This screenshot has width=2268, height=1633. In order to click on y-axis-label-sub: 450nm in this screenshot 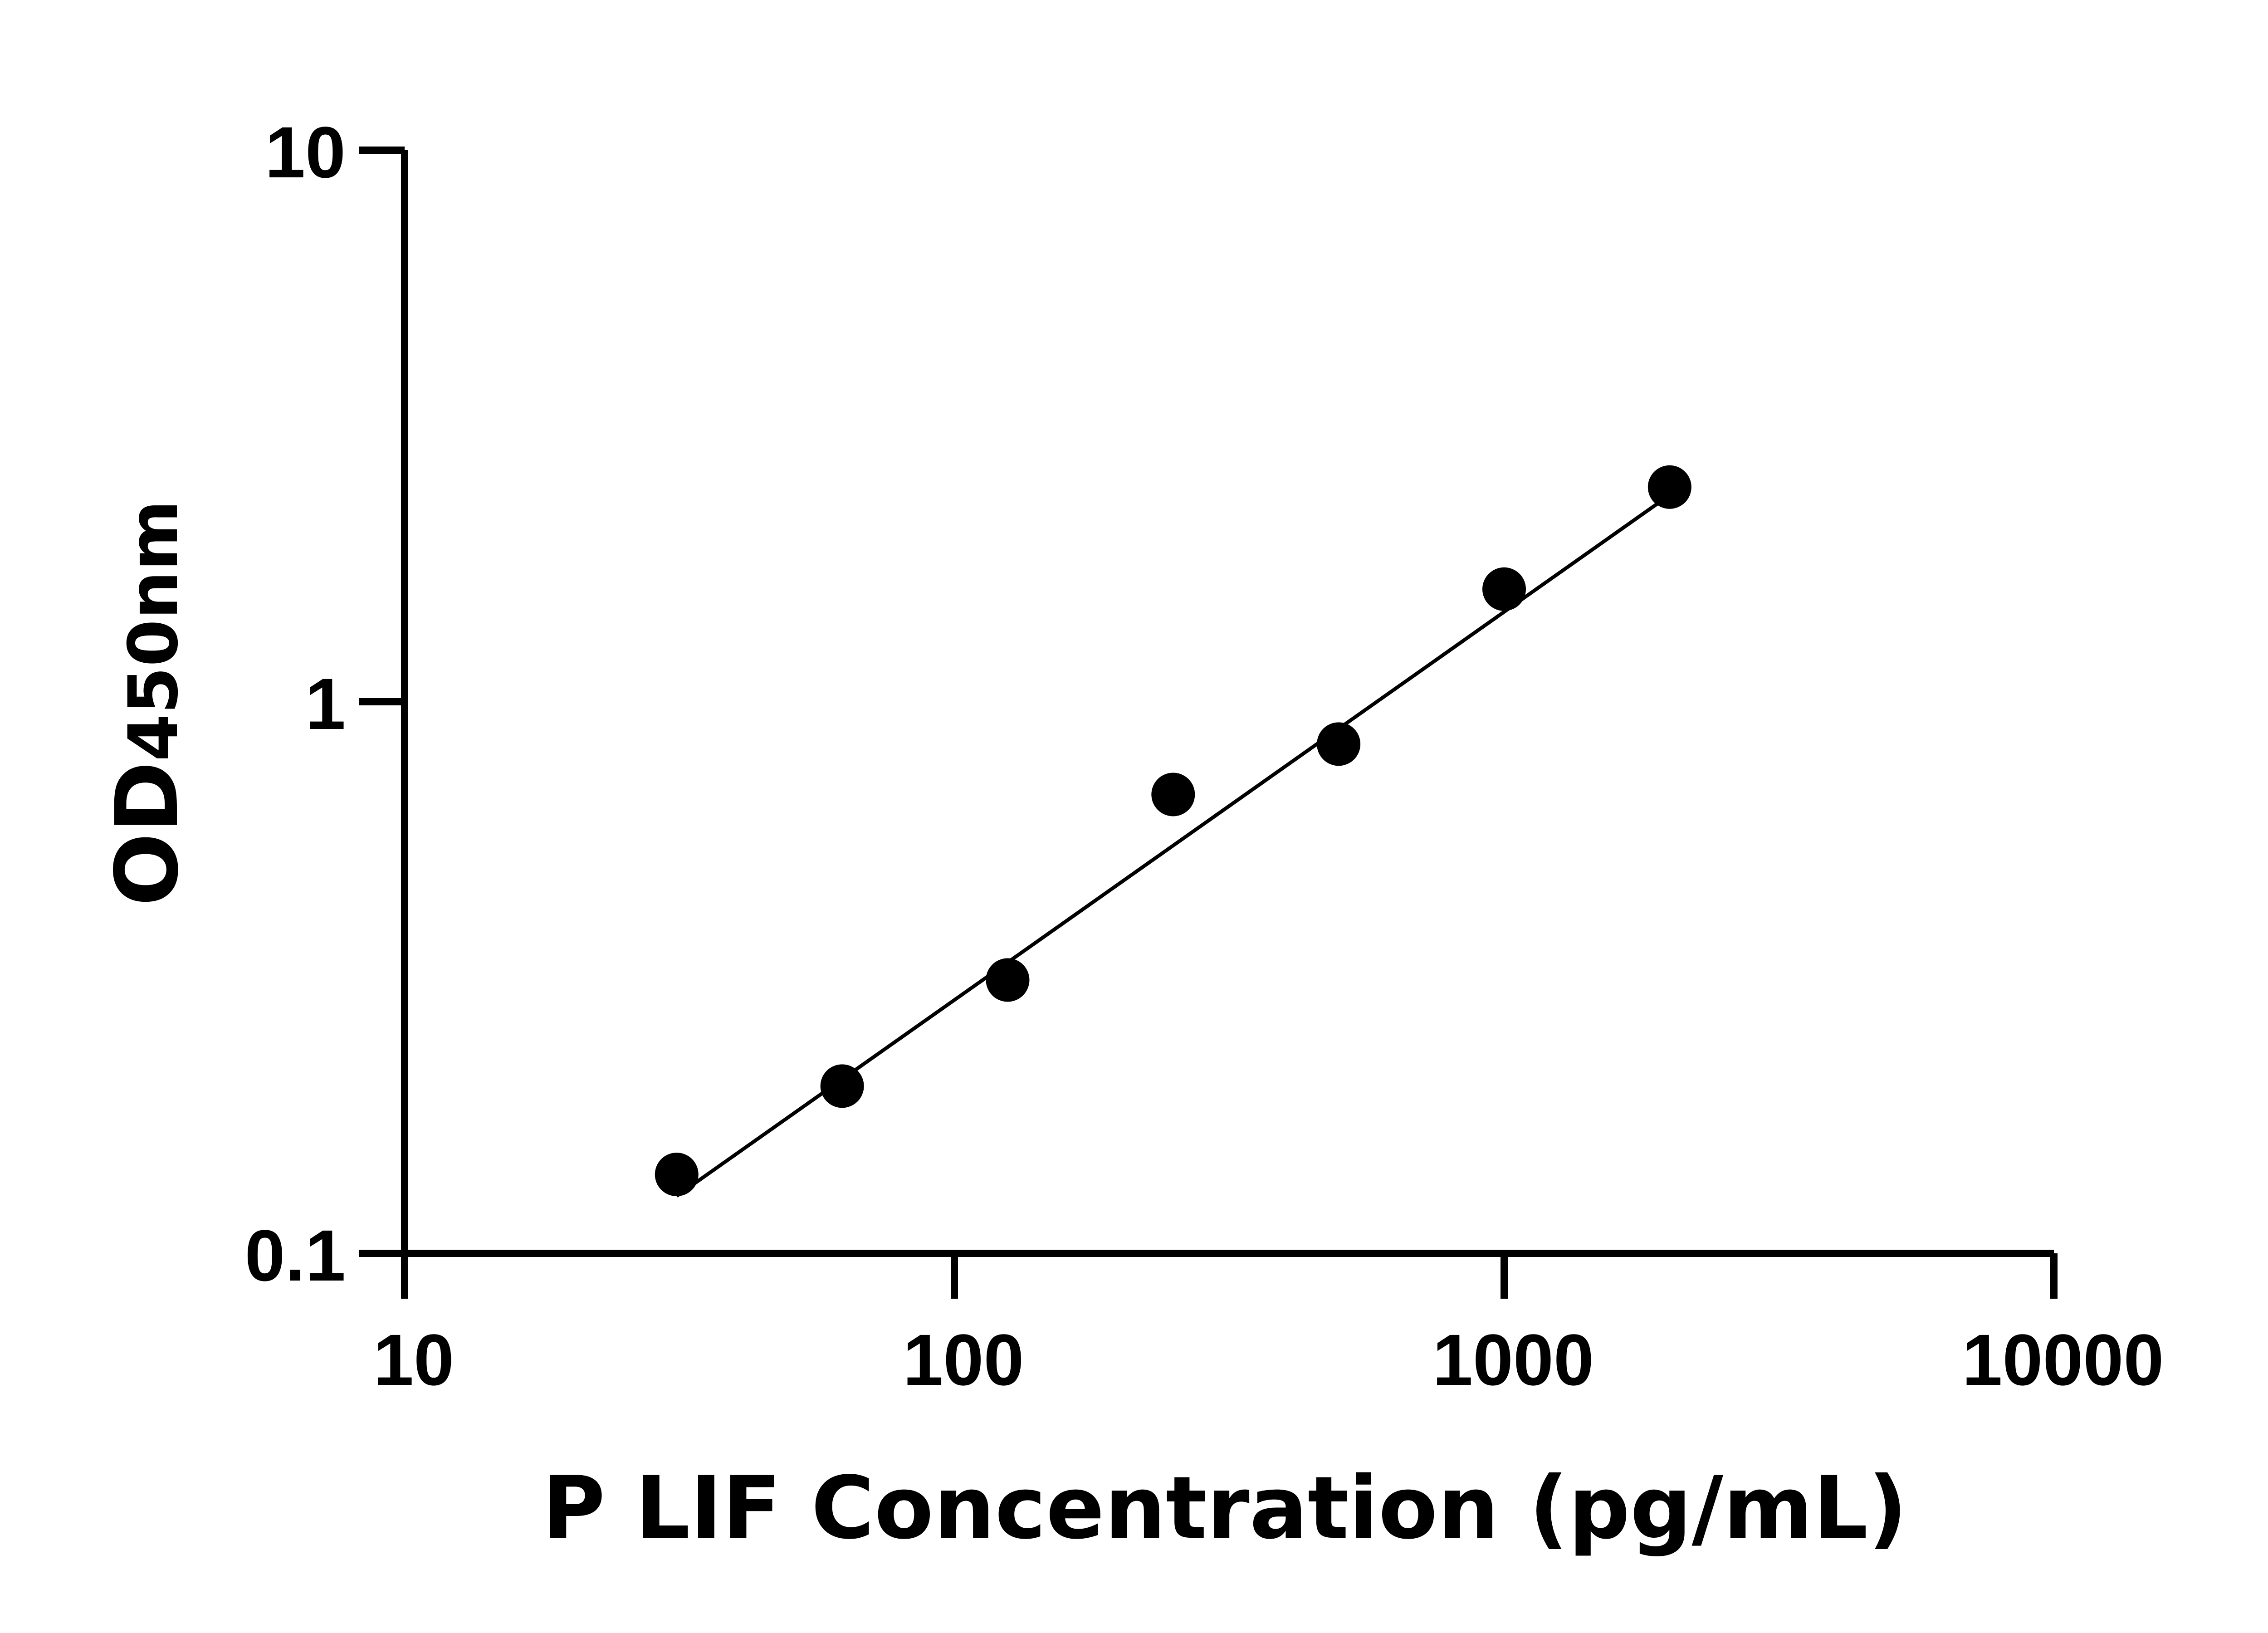, I will do `click(154, 630)`.